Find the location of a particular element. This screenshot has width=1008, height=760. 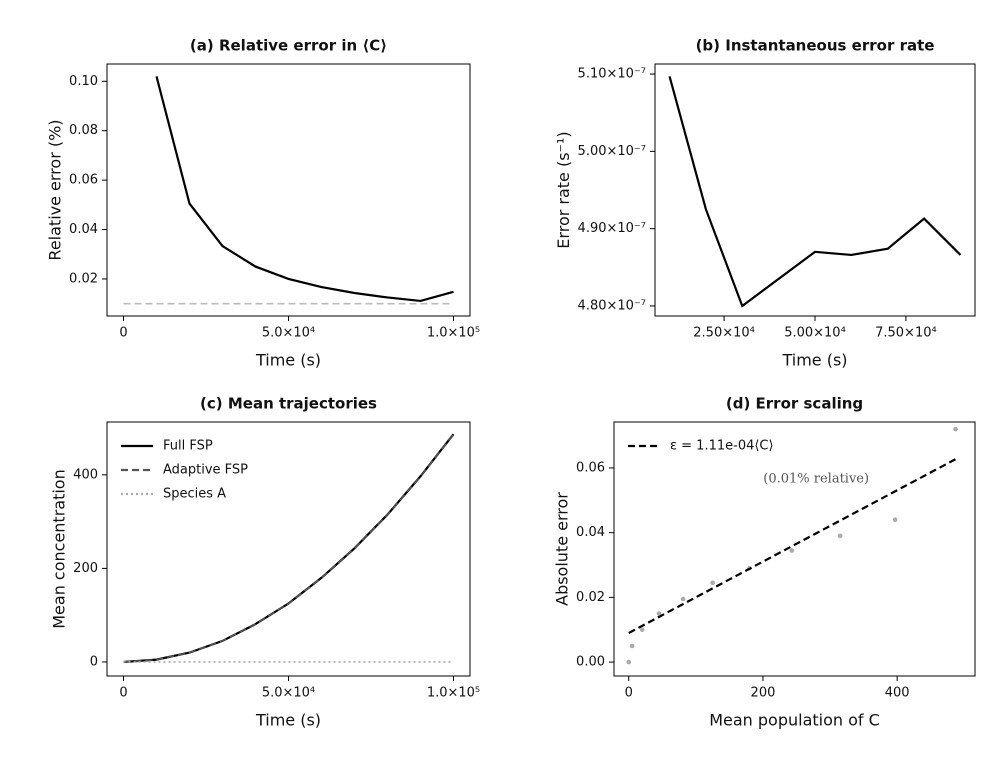

x-tick-label: 400 is located at coordinates (897, 693).